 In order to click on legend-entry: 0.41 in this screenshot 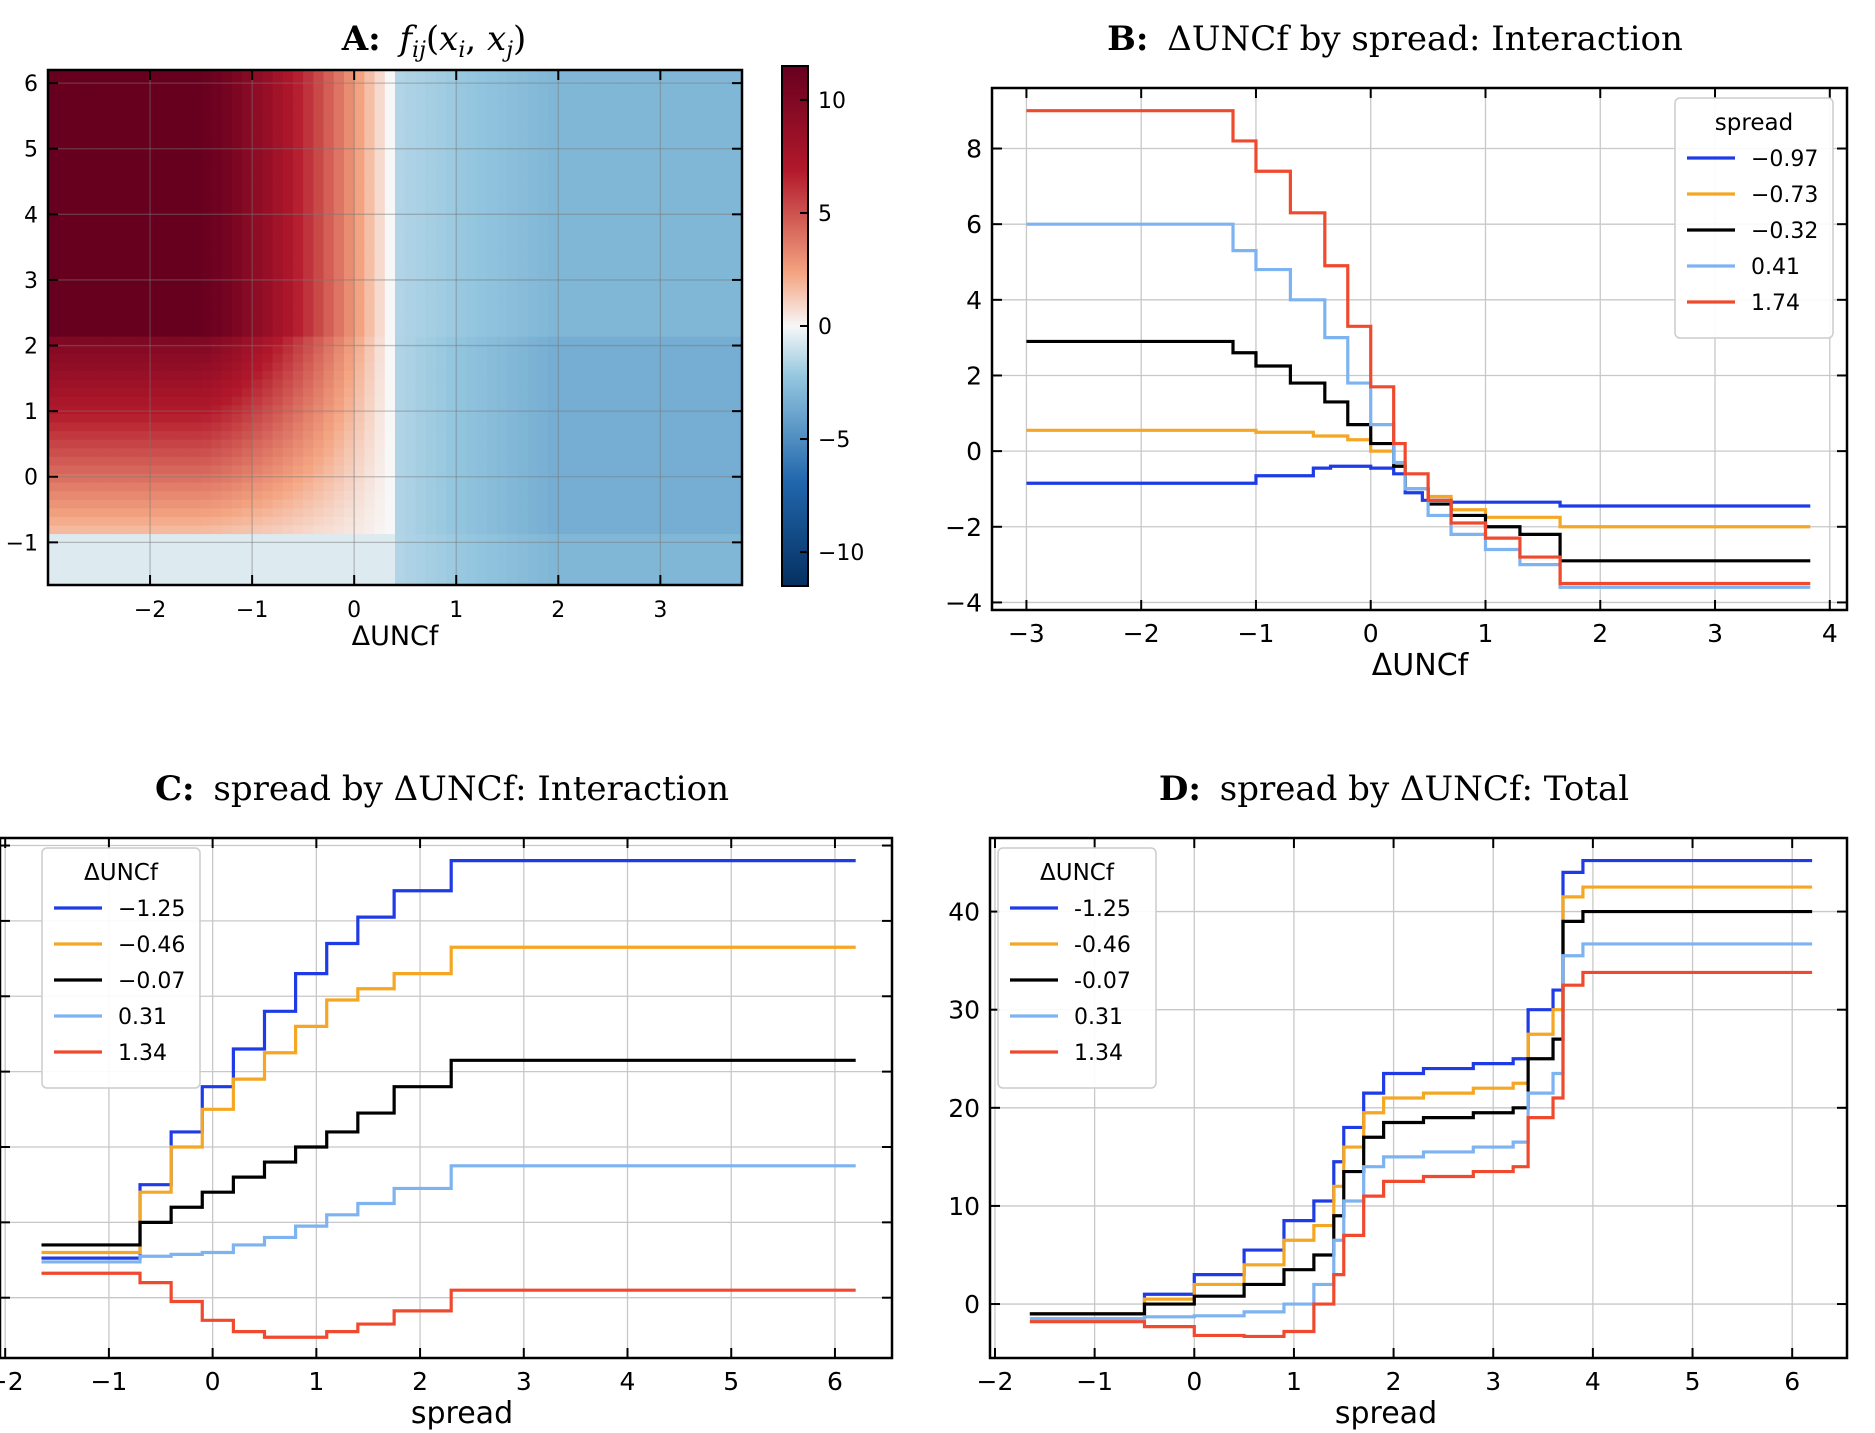, I will do `click(1775, 267)`.